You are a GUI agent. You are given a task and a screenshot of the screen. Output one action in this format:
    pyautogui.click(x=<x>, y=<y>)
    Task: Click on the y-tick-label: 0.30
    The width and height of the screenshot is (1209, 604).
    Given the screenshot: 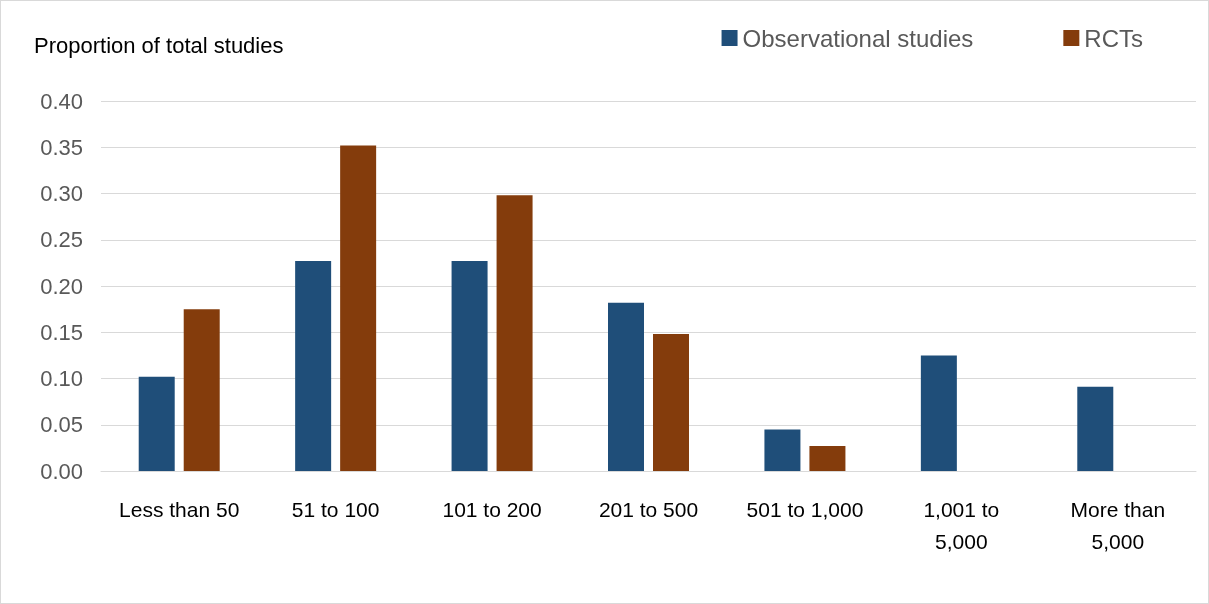 What is the action you would take?
    pyautogui.click(x=61, y=193)
    